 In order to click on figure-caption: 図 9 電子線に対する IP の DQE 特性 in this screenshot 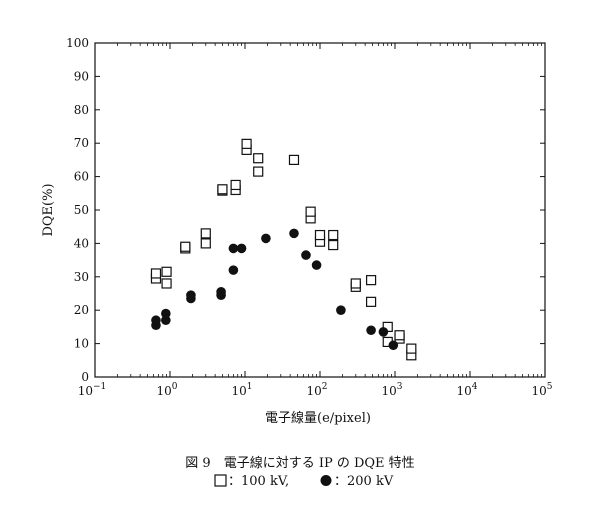, I will do `click(299, 463)`.